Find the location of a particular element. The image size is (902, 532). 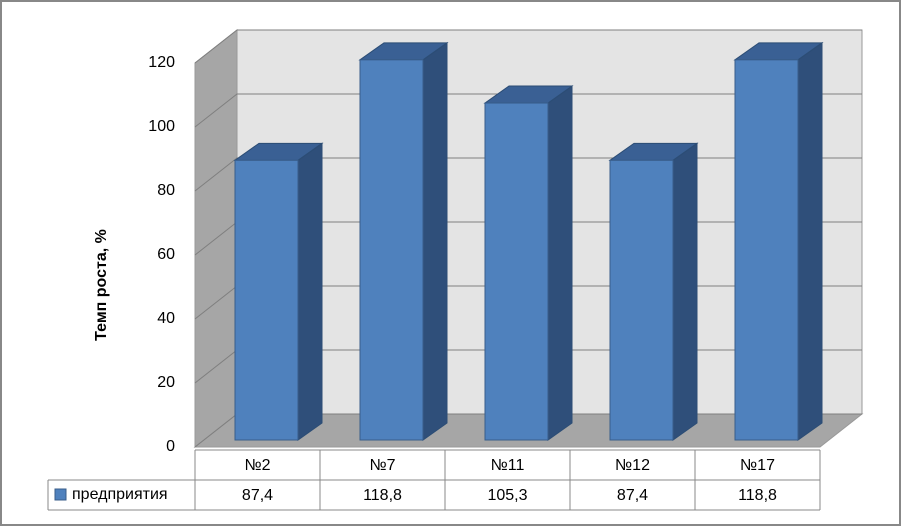

y-tick-label: 100 is located at coordinates (161, 126).